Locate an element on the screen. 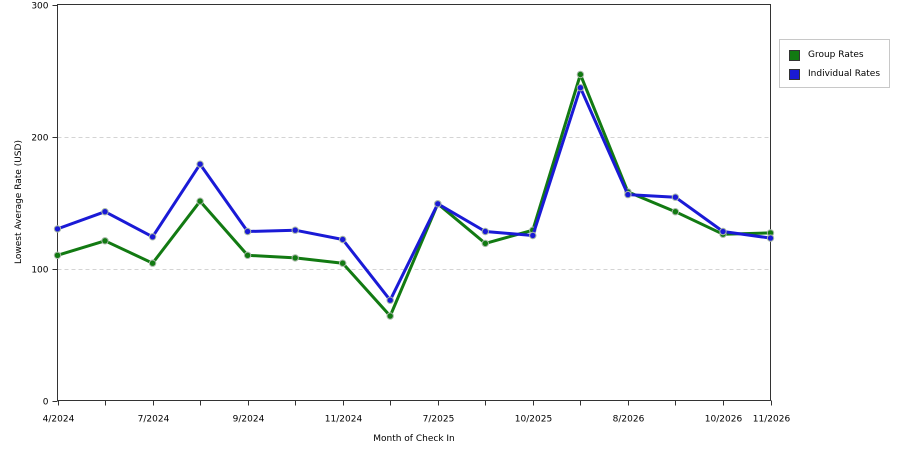  y-axis: 0 100 200 300 is located at coordinates (44, 205).